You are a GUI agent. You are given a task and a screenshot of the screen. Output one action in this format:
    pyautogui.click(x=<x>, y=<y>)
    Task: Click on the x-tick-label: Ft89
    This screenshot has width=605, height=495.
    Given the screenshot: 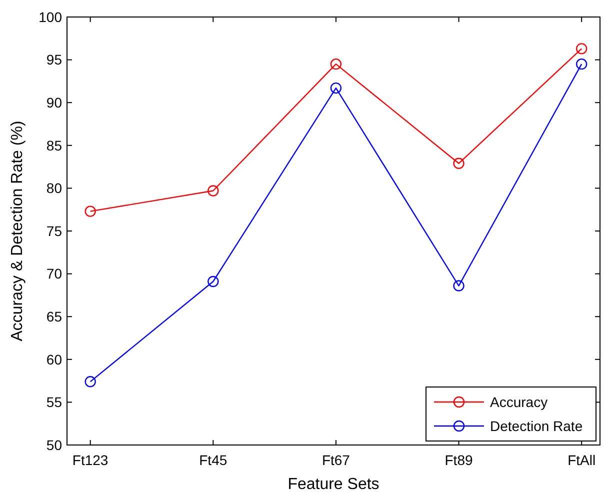 What is the action you would take?
    pyautogui.click(x=458, y=460)
    